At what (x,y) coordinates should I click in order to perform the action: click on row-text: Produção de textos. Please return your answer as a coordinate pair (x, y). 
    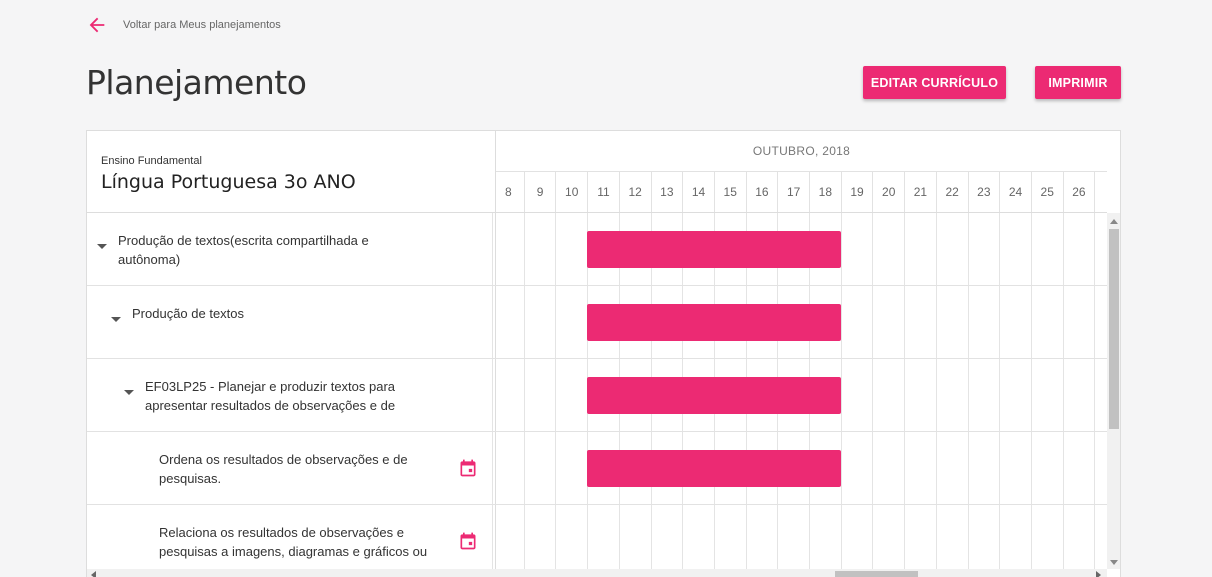
    Looking at the image, I should click on (188, 313).